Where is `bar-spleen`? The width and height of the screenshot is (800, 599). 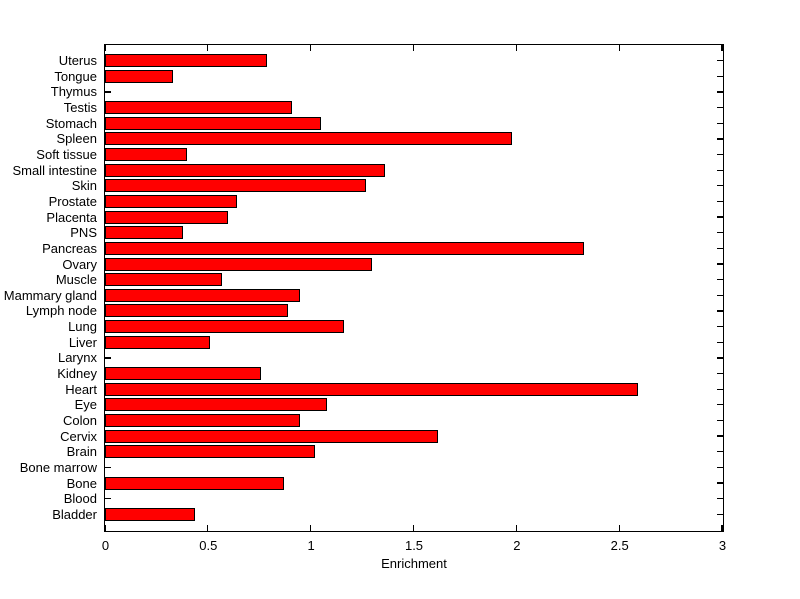 bar-spleen is located at coordinates (309, 139).